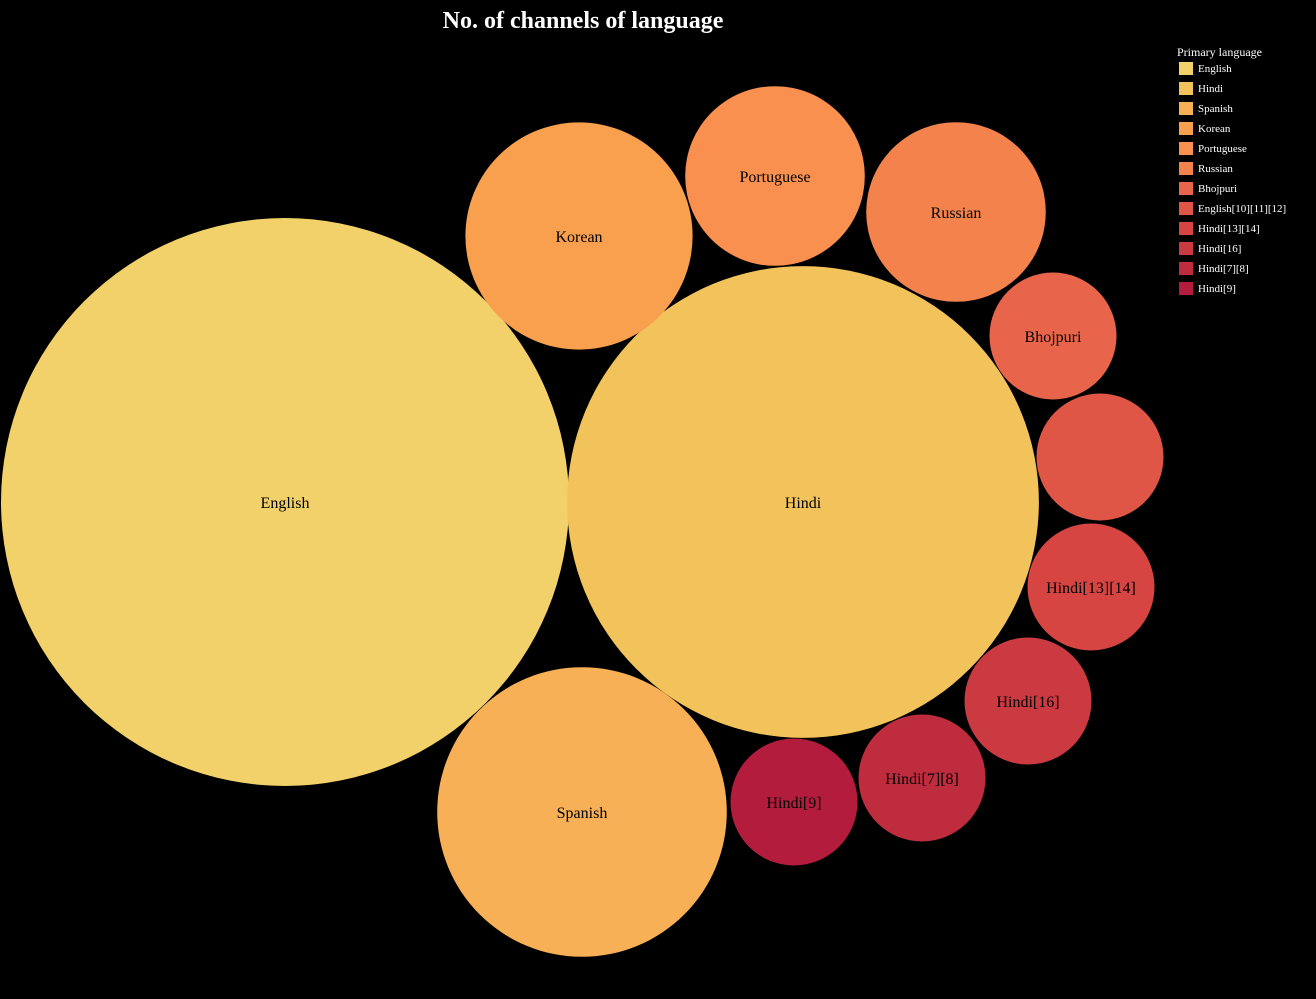 This screenshot has width=1316, height=999. Describe the element at coordinates (1215, 109) in the screenshot. I see `legend-label-spanish: Spanish` at that location.